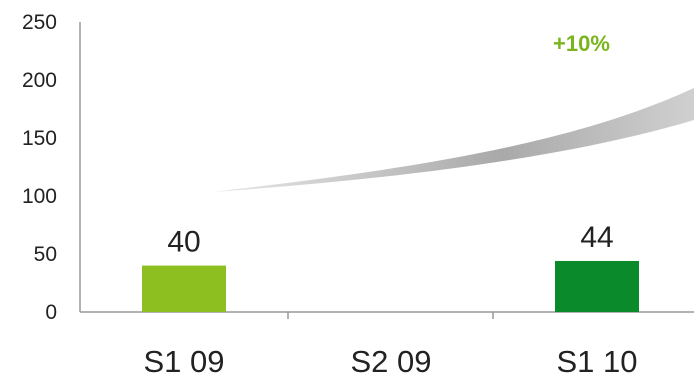 The height and width of the screenshot is (385, 694). What do you see at coordinates (45, 254) in the screenshot?
I see `y-tick-label: 50` at bounding box center [45, 254].